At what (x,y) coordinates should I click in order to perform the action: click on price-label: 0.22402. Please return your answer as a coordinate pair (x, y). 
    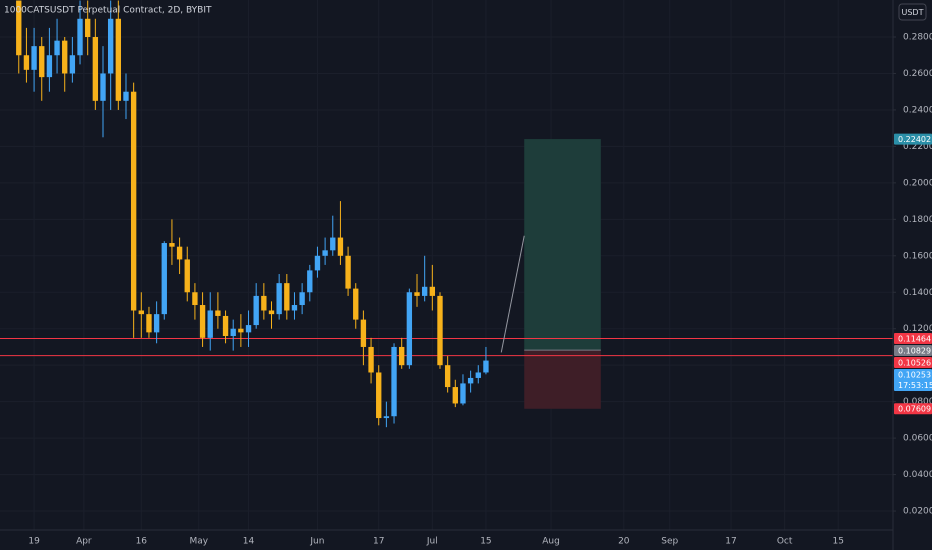
    Looking at the image, I should click on (914, 139).